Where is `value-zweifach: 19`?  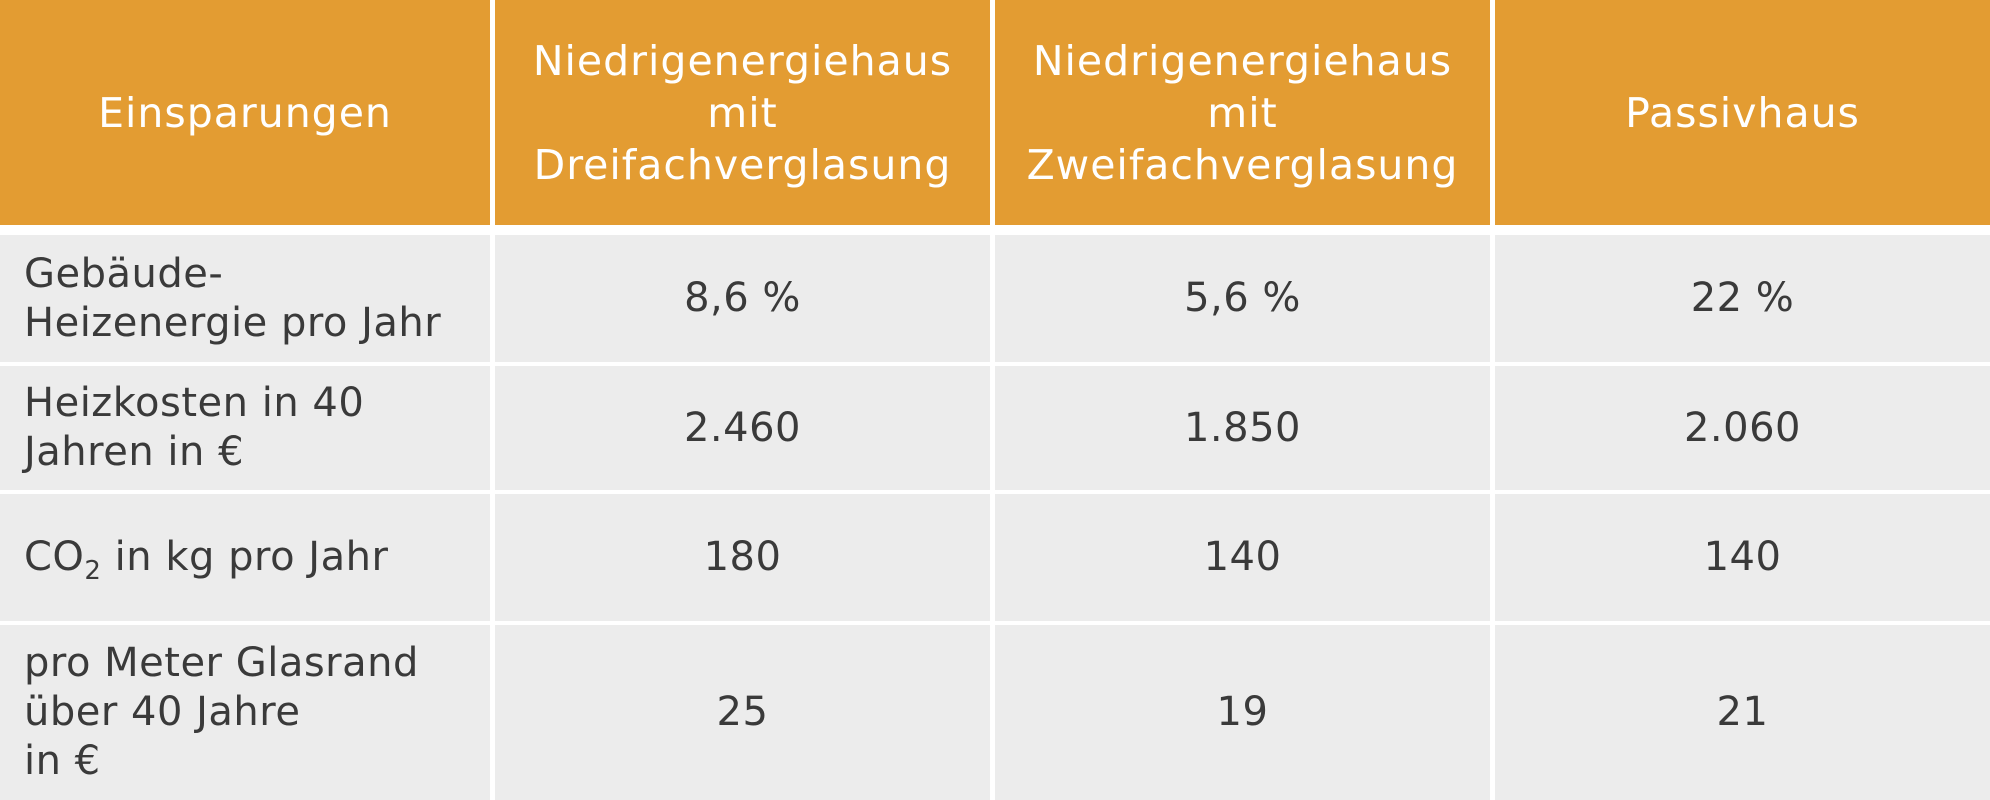
value-zweifach: 19 is located at coordinates (1245, 712).